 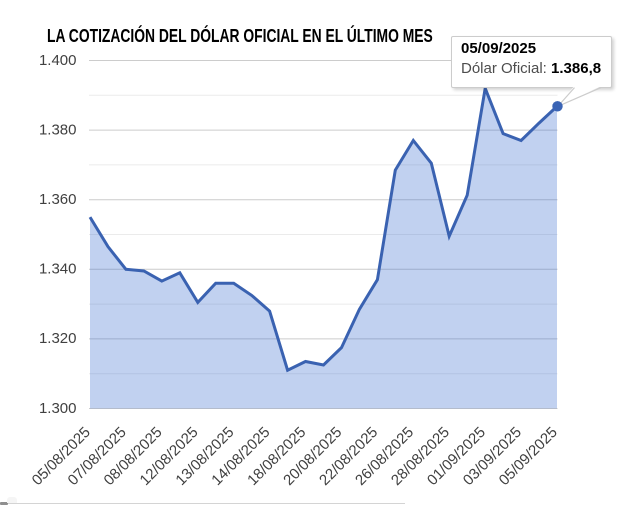 What do you see at coordinates (58, 408) in the screenshot?
I see `svg-text: 1.300` at bounding box center [58, 408].